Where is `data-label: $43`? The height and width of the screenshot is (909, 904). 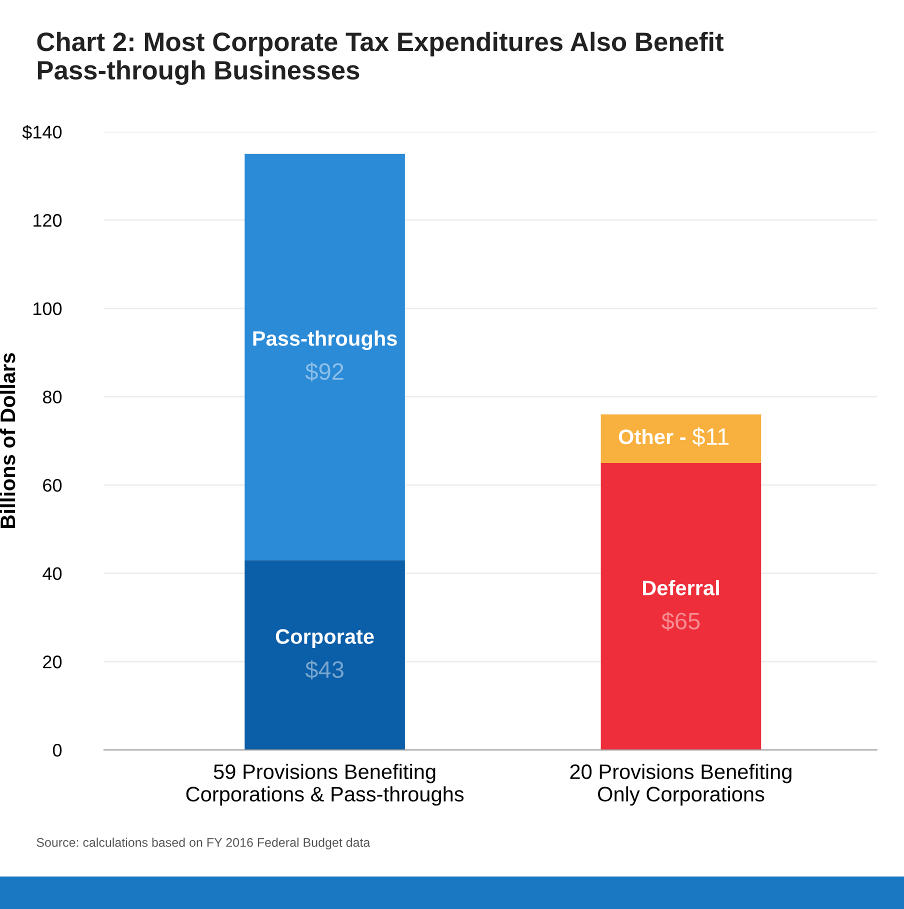 data-label: $43 is located at coordinates (324, 670).